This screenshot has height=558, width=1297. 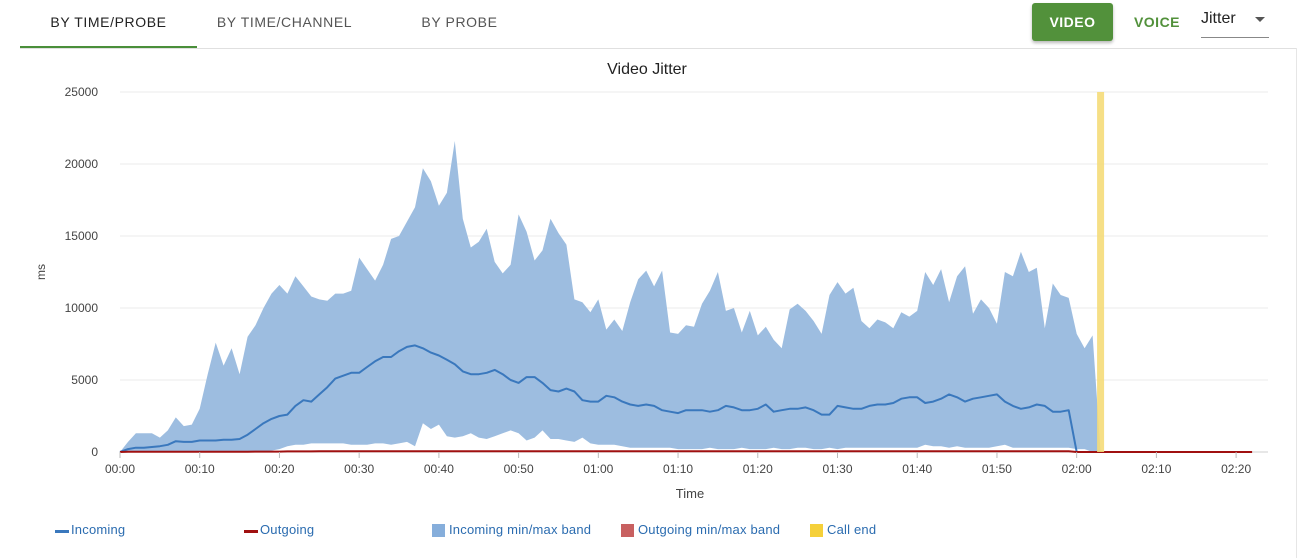 What do you see at coordinates (438, 530) in the screenshot?
I see `legend-incoming-band-swatch` at bounding box center [438, 530].